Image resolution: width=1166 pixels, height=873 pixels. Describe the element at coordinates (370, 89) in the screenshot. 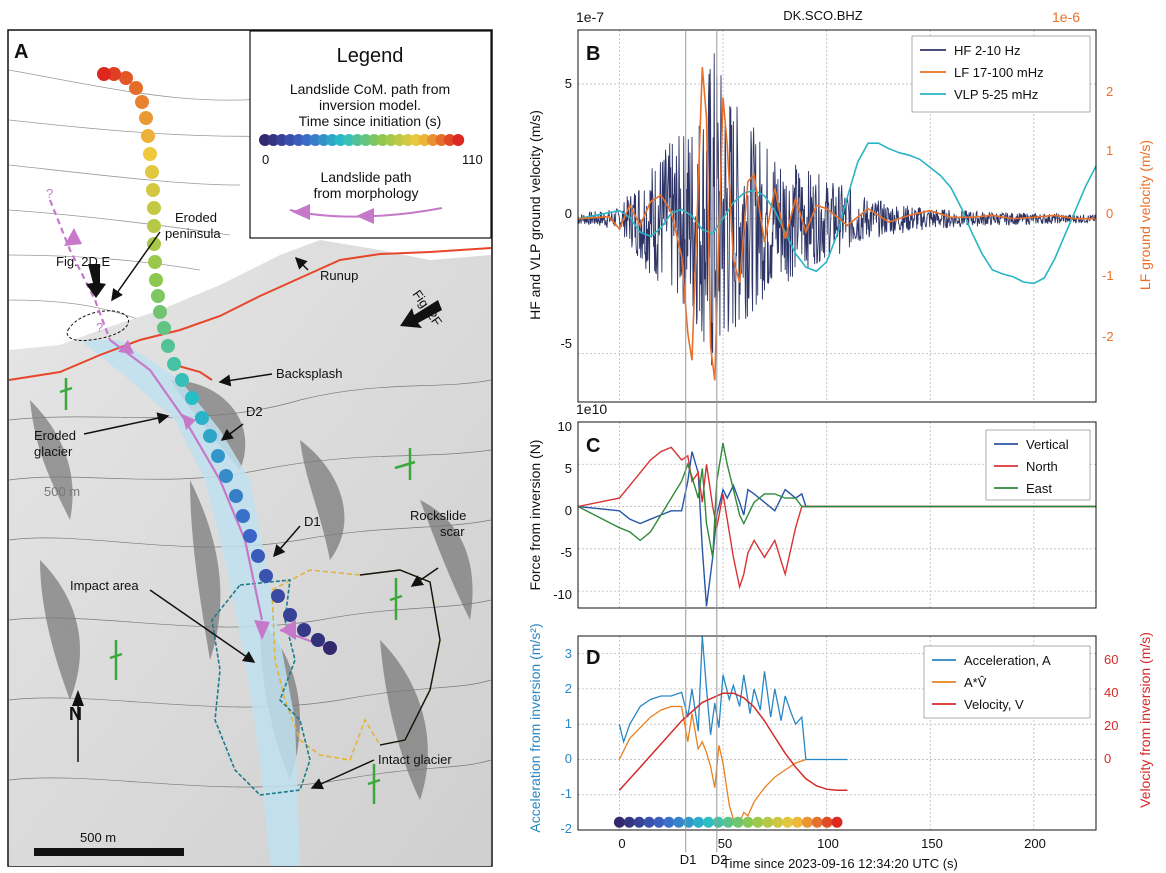

I see `legend-desc-1: Landslide CoM. path from` at that location.